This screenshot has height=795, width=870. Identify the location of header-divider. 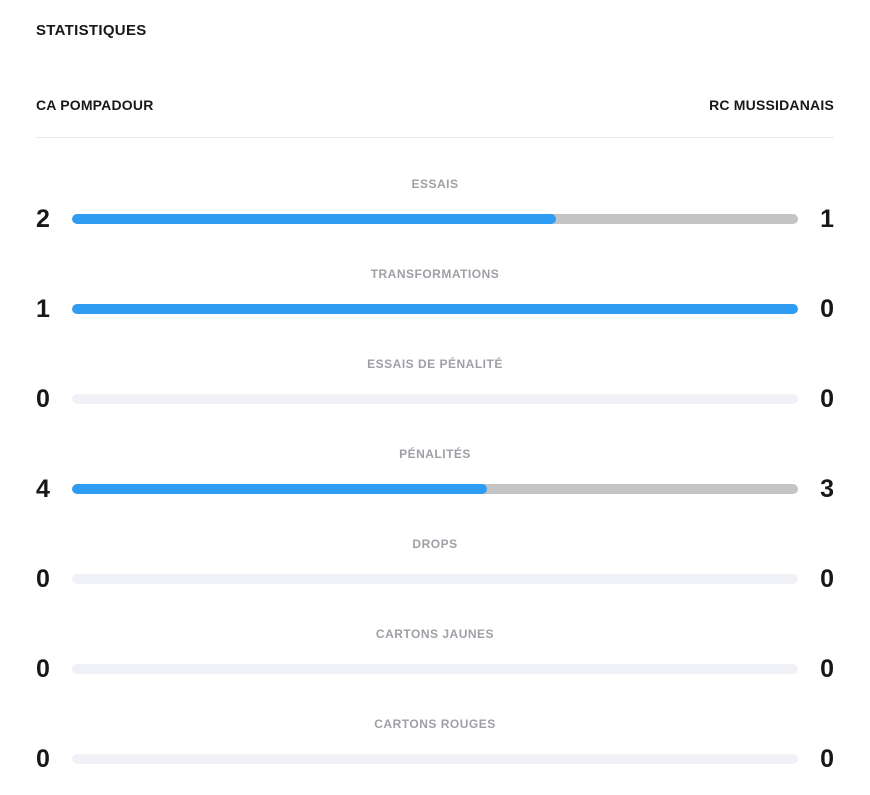
(435, 137).